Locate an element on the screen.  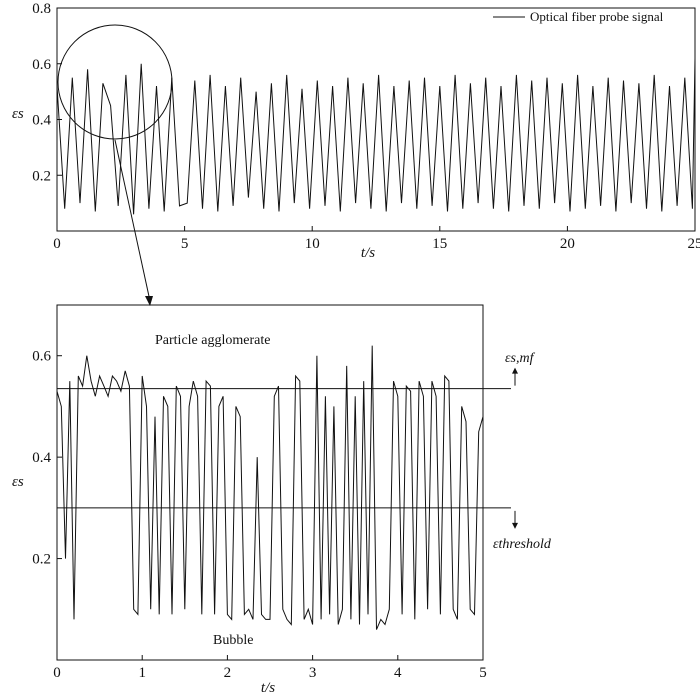
bottom-xtick-label: 5 is located at coordinates (483, 673).